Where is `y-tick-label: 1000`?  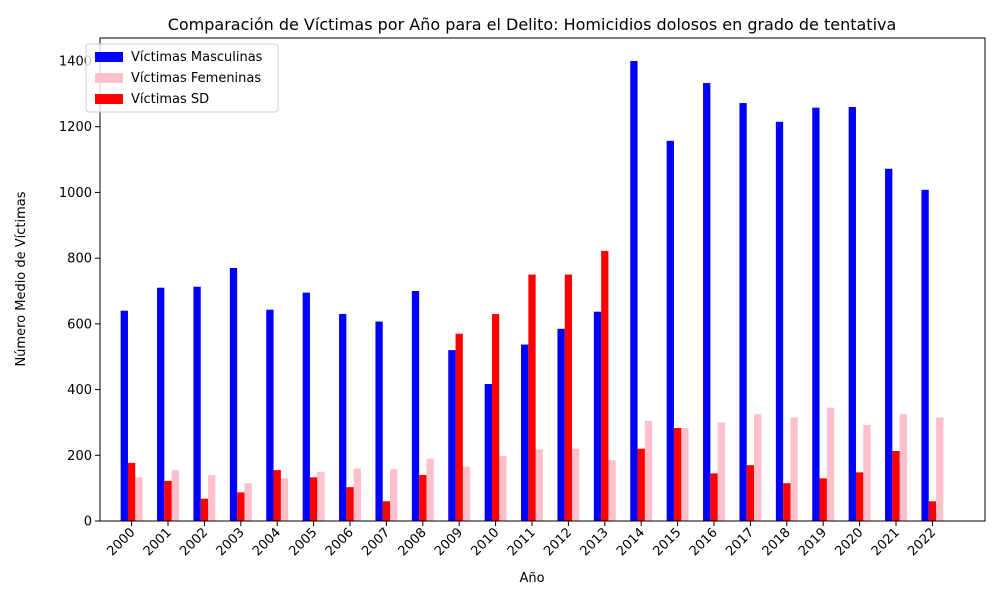
y-tick-label: 1000 is located at coordinates (75, 193).